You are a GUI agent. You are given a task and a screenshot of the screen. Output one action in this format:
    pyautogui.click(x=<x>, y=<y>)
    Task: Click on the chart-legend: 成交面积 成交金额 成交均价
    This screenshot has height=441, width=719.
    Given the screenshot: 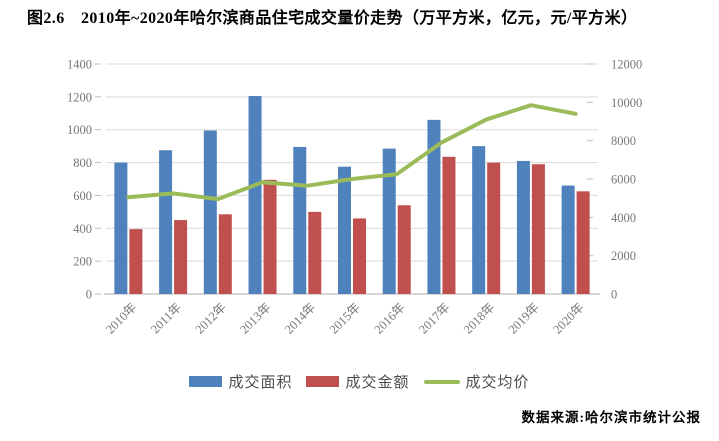 What is the action you would take?
    pyautogui.click(x=359, y=381)
    